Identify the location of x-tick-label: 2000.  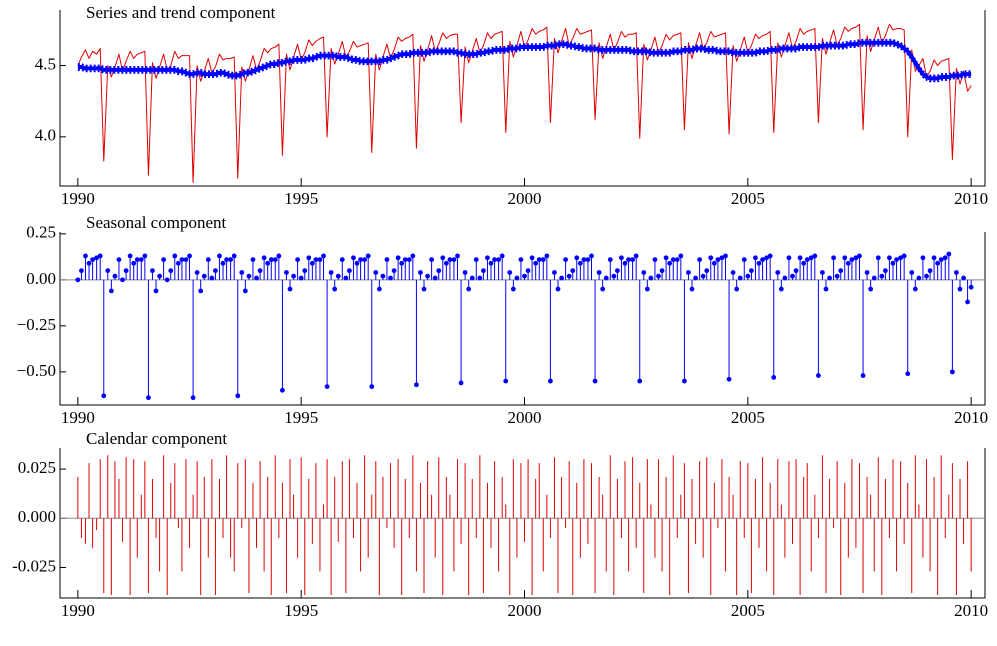
(525, 417).